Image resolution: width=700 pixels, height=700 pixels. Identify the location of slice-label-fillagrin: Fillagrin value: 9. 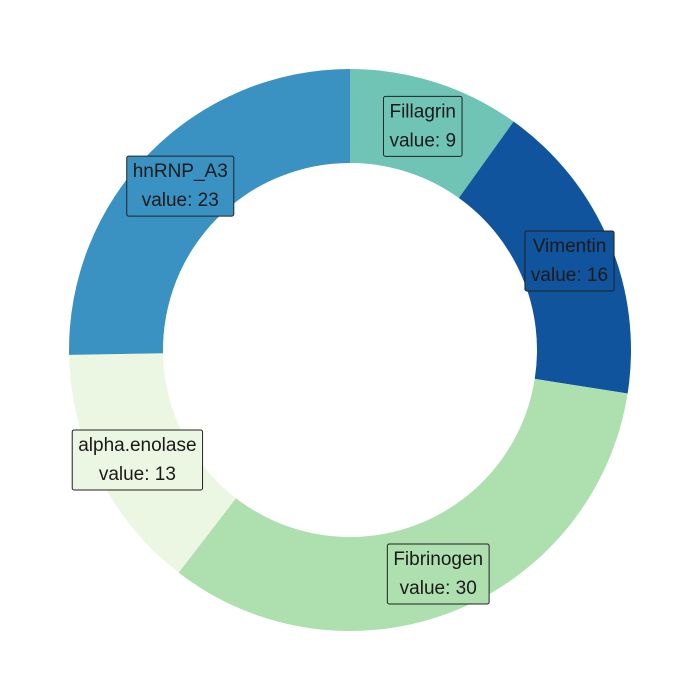
(422, 126).